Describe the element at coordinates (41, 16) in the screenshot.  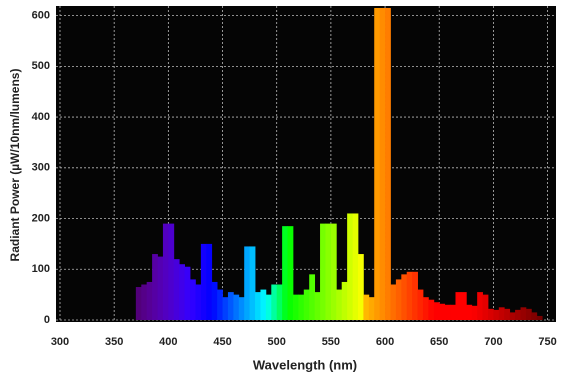
I see `y-tick-label: 600` at that location.